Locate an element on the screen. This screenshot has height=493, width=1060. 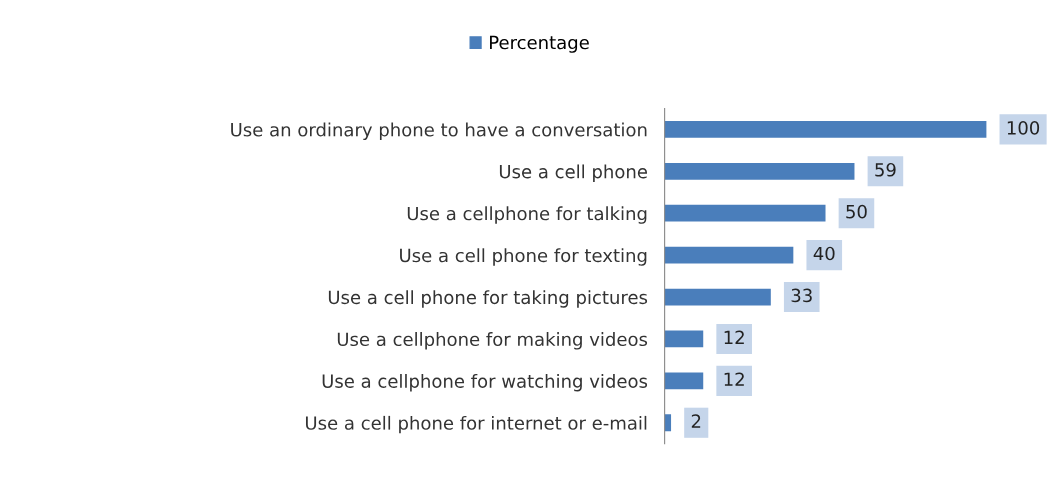
data-label: 40 is located at coordinates (824, 253).